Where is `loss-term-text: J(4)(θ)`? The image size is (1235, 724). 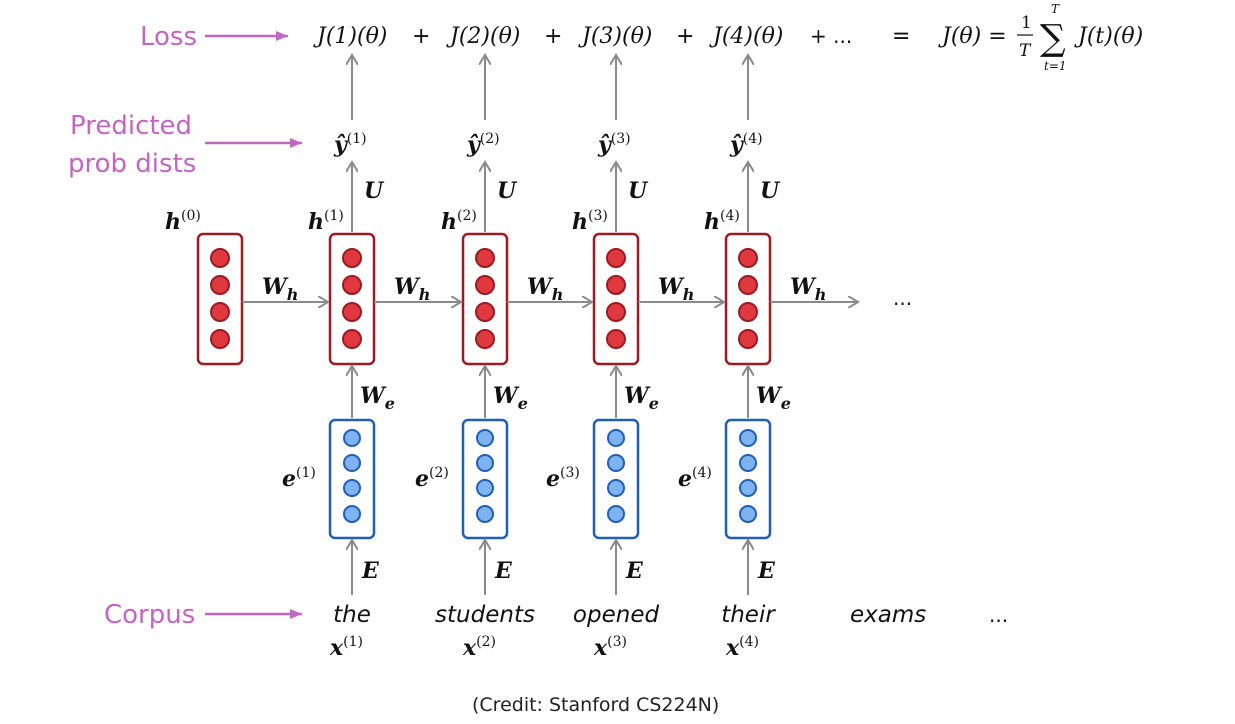
loss-term-text: J(4)(θ) is located at coordinates (746, 36).